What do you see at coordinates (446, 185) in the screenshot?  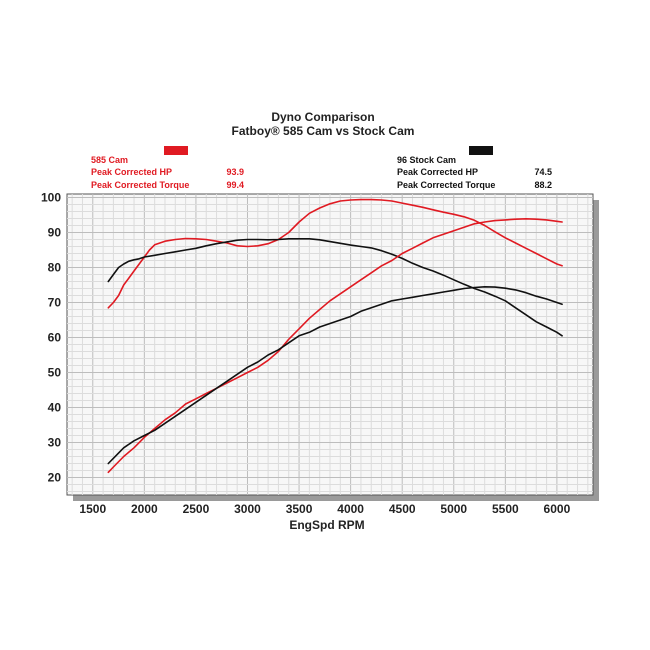 I see `legend-stock-torque-label: Peak Corrected Torque` at bounding box center [446, 185].